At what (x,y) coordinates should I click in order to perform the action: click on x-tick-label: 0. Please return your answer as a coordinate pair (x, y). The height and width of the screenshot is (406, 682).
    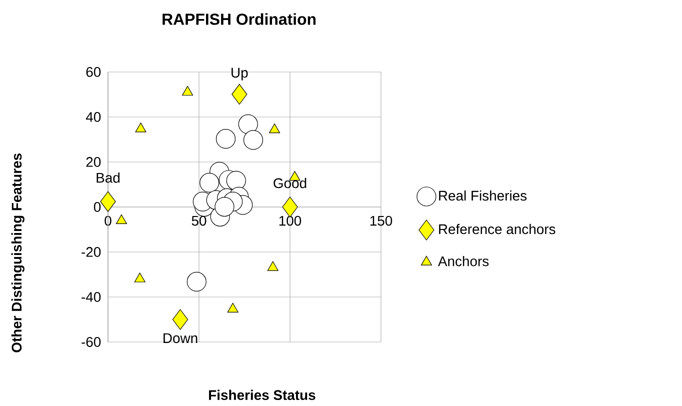
    Looking at the image, I should click on (108, 221).